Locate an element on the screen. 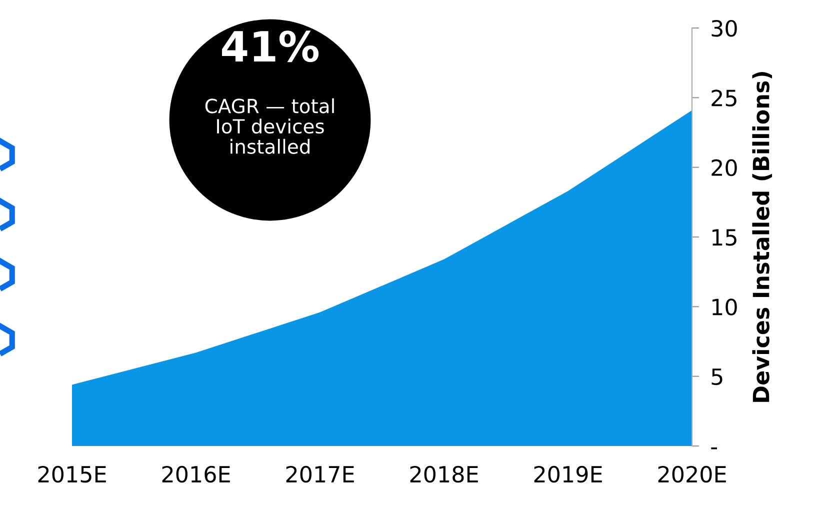 The image size is (839, 507). x-tick-label: 2018E is located at coordinates (444, 474).